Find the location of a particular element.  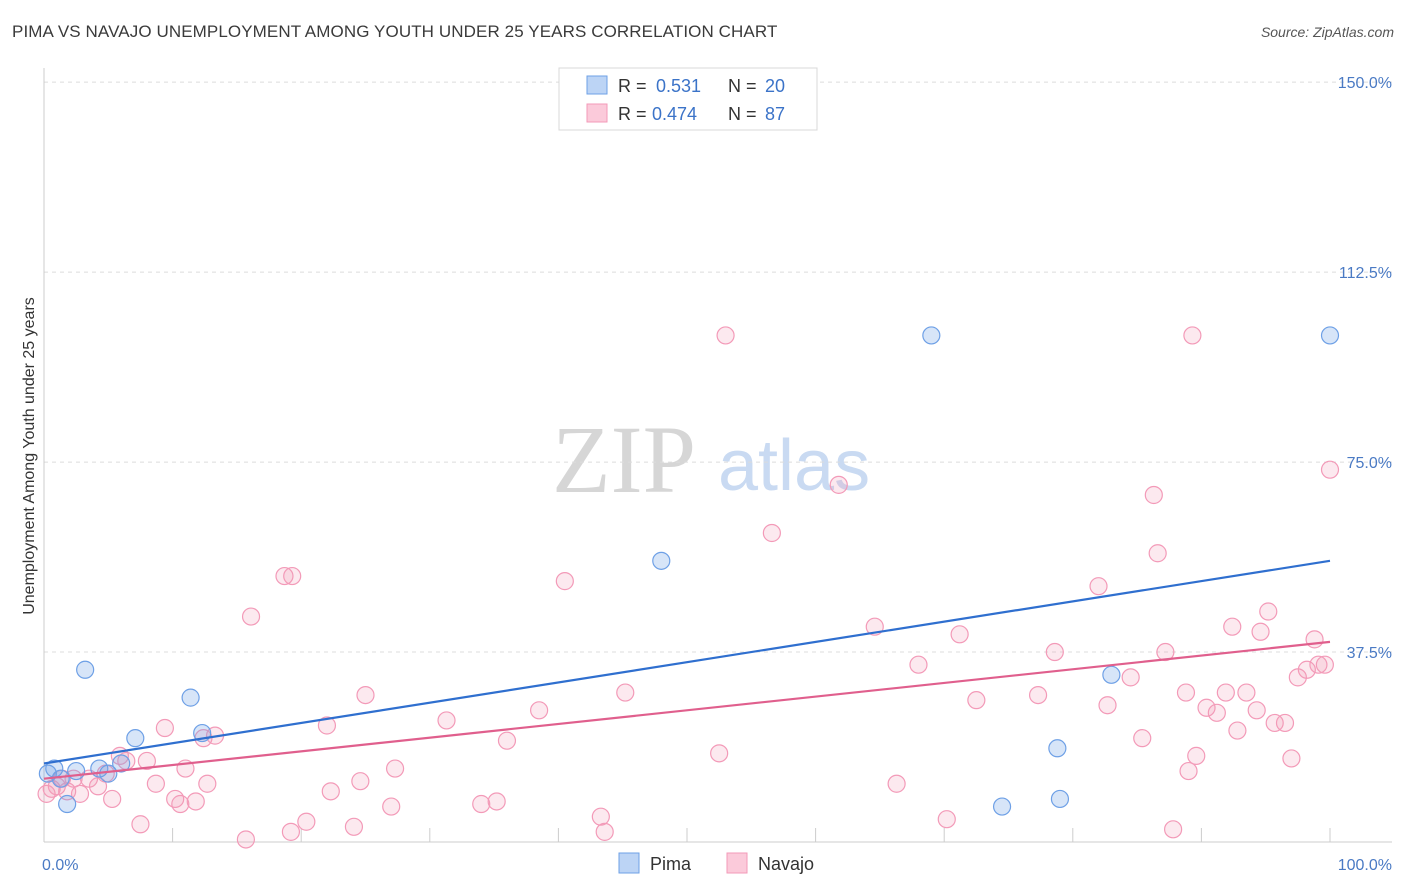

y-tick-label: 37.5% is located at coordinates (1369, 653).